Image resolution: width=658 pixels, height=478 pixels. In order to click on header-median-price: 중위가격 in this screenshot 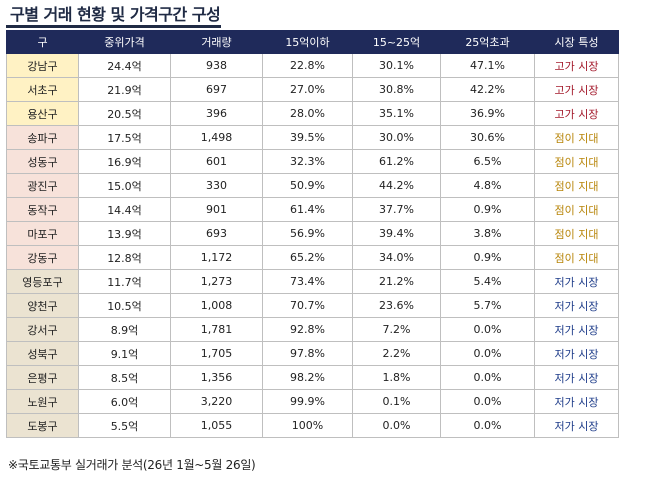, I will do `click(124, 42)`.